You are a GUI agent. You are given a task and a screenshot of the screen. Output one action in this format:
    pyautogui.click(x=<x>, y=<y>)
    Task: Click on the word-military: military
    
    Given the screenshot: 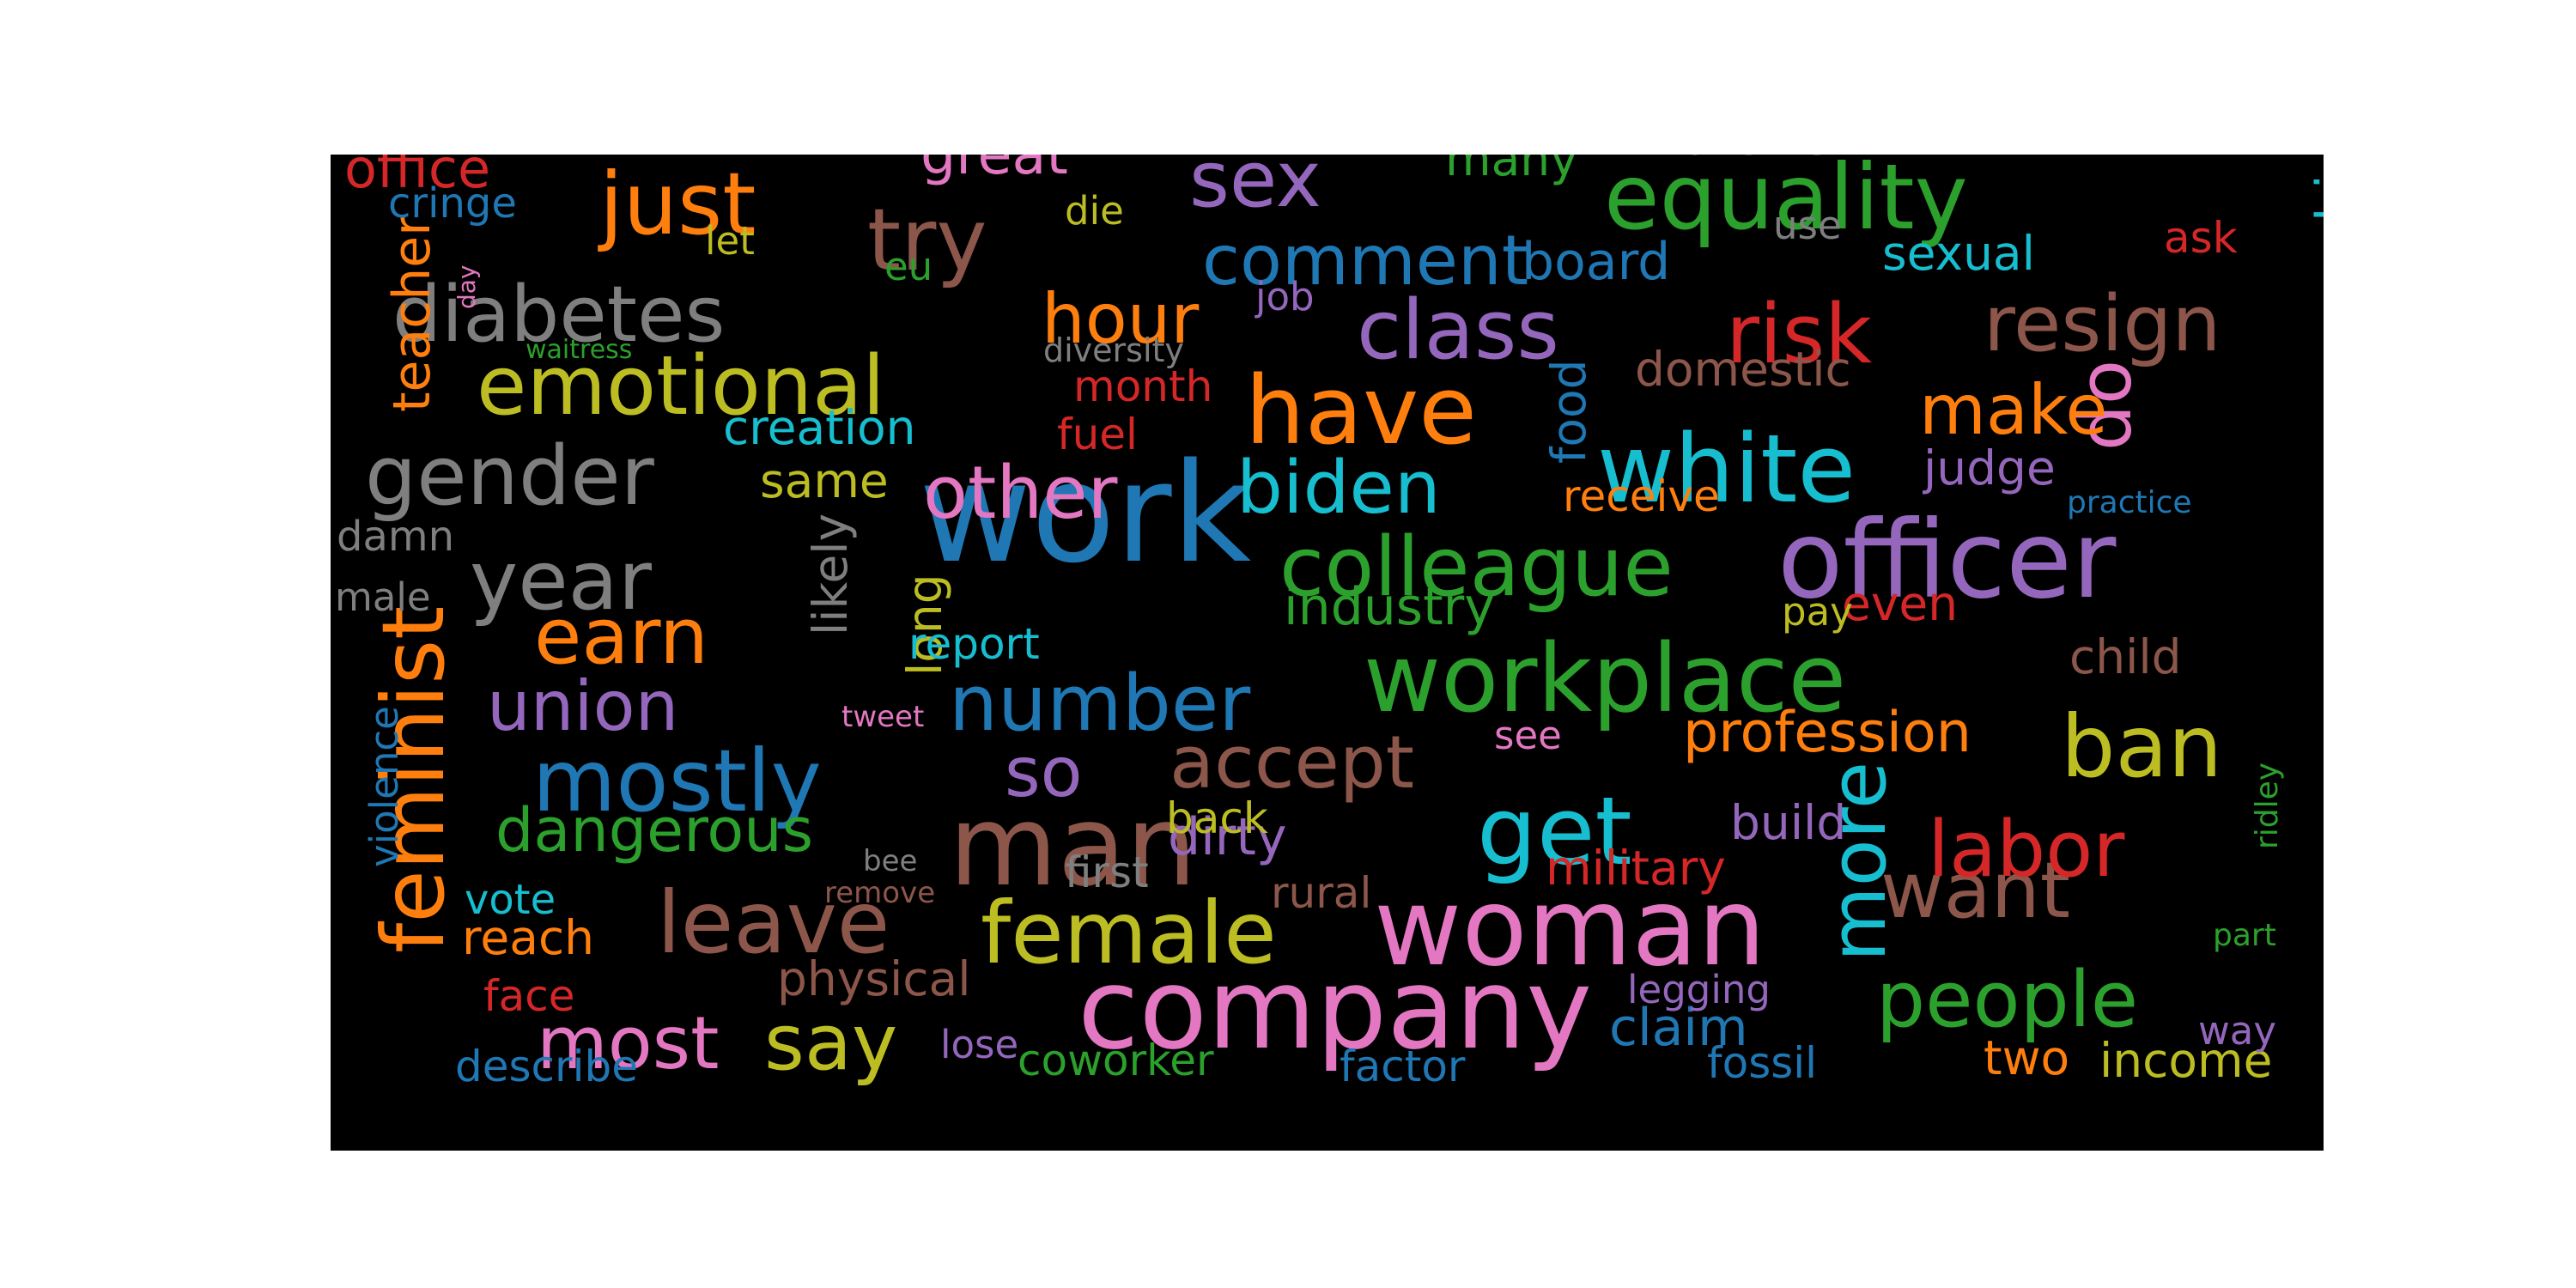 What is the action you would take?
    pyautogui.click(x=1636, y=868)
    